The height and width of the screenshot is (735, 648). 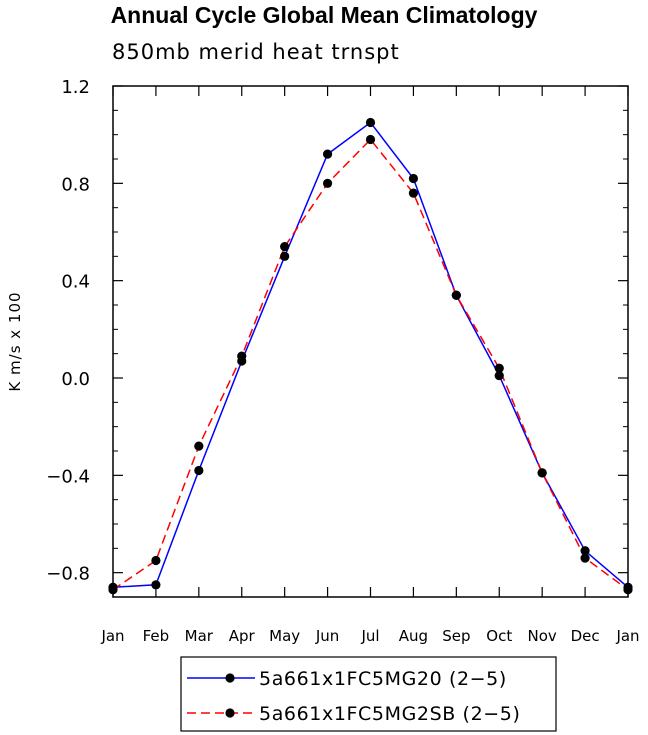 I want to click on x-tick-label: Aug, so click(x=413, y=636).